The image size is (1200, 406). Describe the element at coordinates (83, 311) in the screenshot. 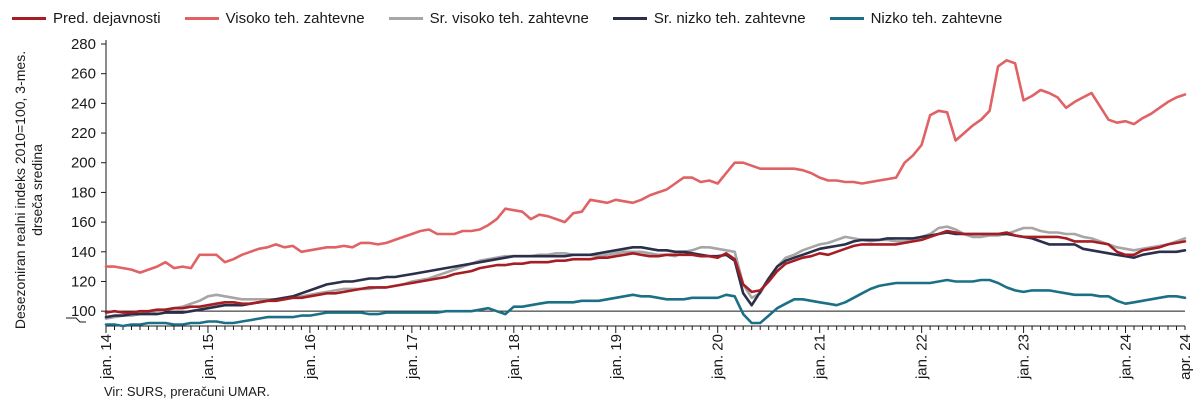

I see `y-tick-label: 100` at that location.